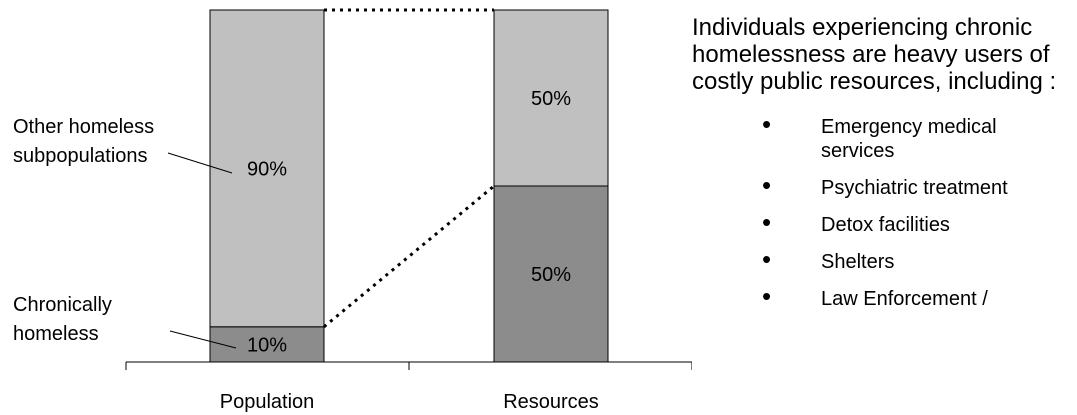 Image resolution: width=1077 pixels, height=415 pixels. I want to click on resource-label: Psychiatric treatment, so click(914, 188).